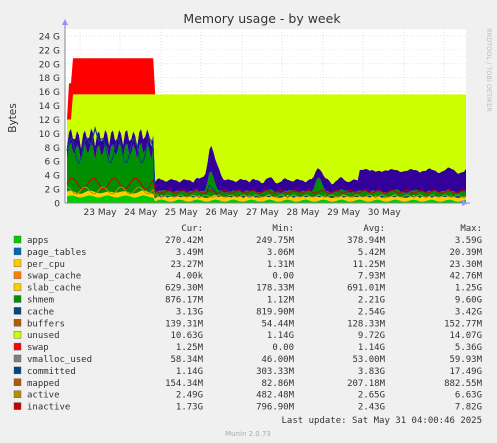 This screenshot has width=497, height=443. I want to click on x-tick-label: 23 May, so click(101, 213).